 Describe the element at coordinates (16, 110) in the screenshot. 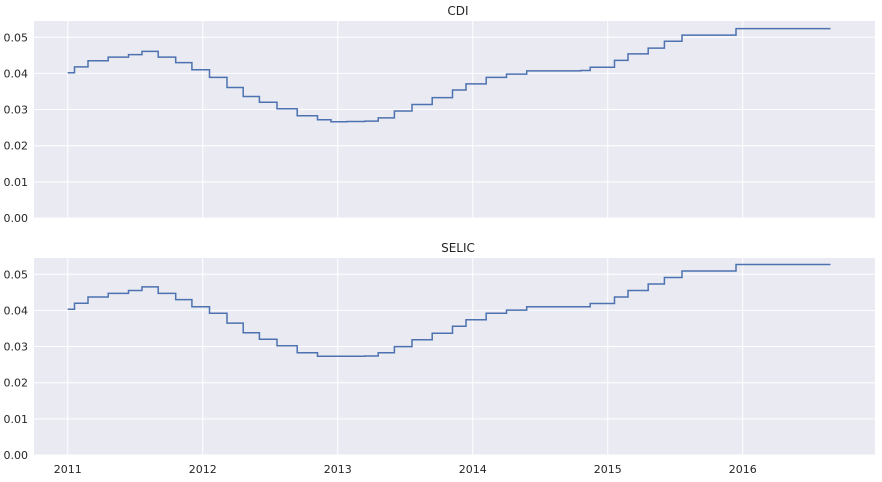

I see `cdi-y-tick-label: 0.03` at that location.